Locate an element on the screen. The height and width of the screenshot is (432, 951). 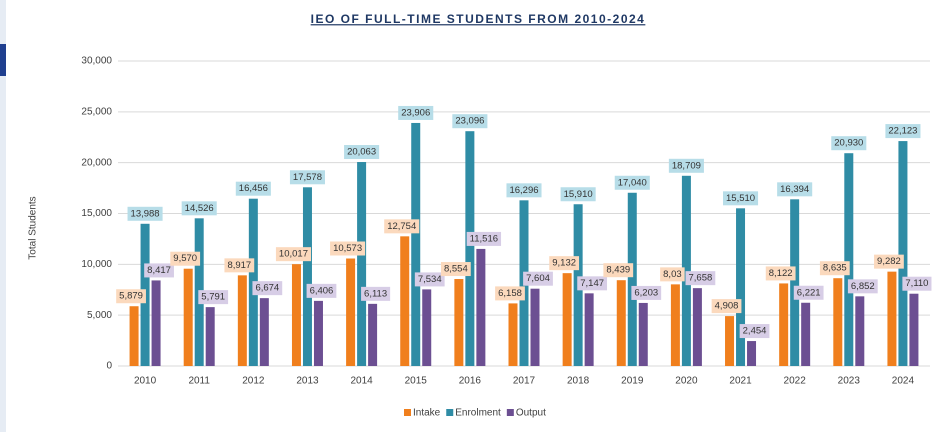
value-label: 2,454 is located at coordinates (754, 331).